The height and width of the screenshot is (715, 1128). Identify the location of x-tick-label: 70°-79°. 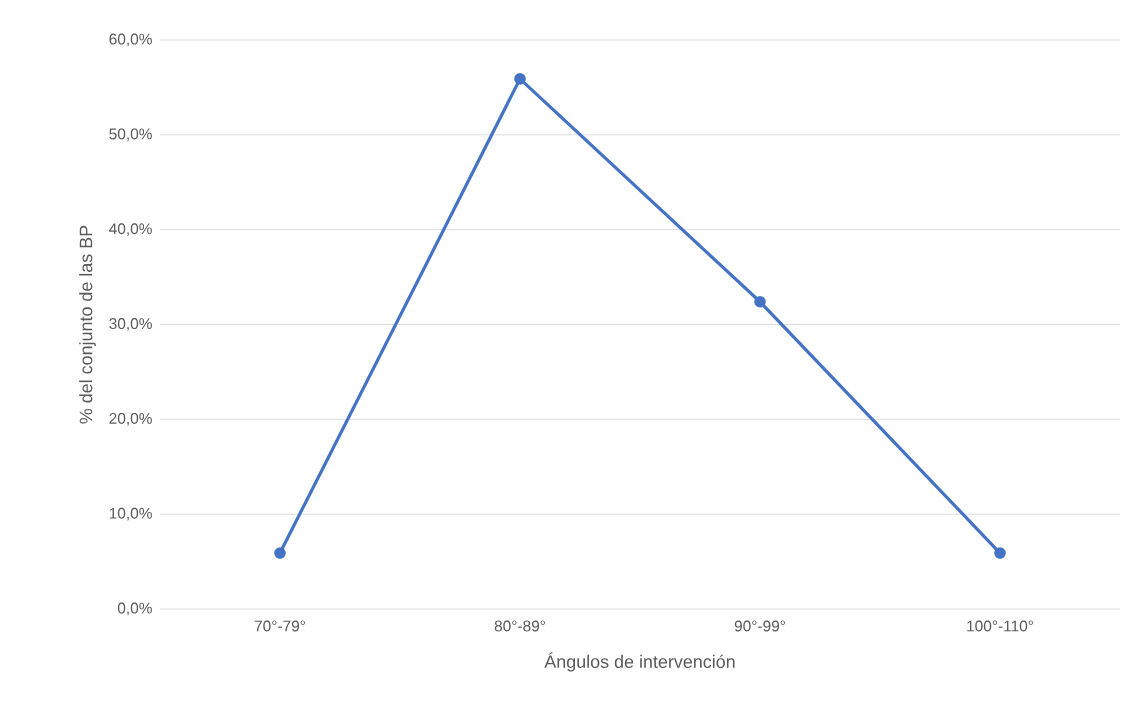
(279, 626).